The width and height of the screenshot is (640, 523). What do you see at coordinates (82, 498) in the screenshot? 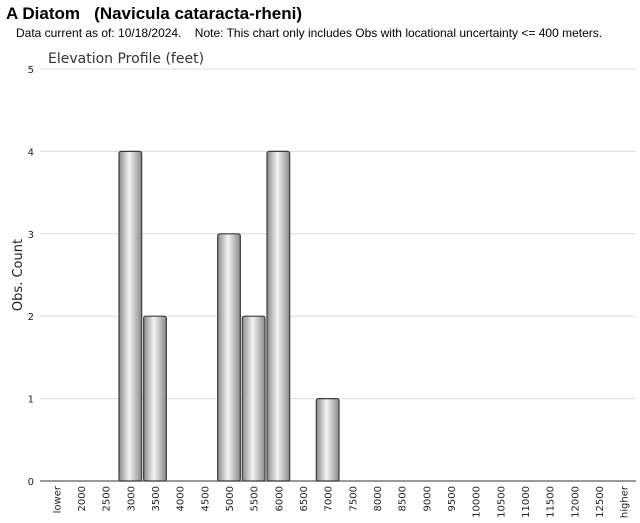
I see `x-tick-label: 2000` at bounding box center [82, 498].